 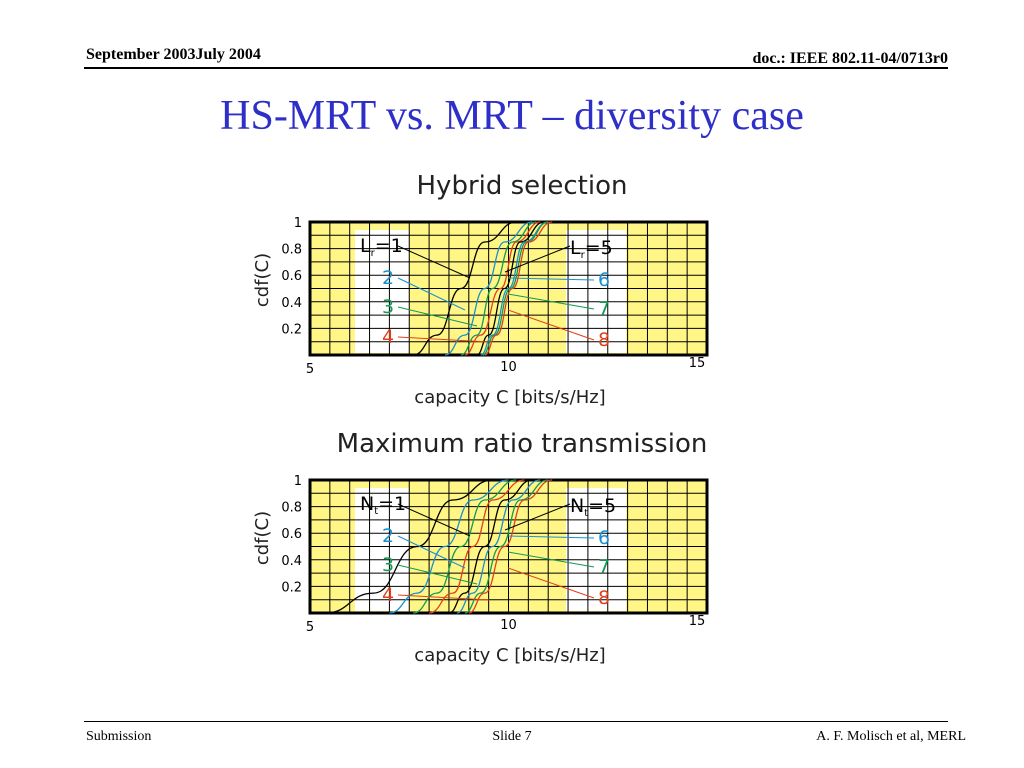 I want to click on header-doc-id: doc.: IEEE 802.11-04/0713r0, so click(x=850, y=58).